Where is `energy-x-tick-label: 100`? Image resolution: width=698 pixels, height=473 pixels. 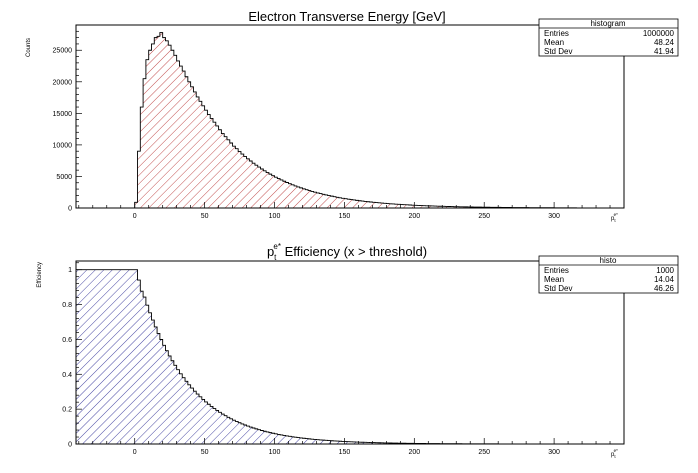
energy-x-tick-label: 100 is located at coordinates (275, 216).